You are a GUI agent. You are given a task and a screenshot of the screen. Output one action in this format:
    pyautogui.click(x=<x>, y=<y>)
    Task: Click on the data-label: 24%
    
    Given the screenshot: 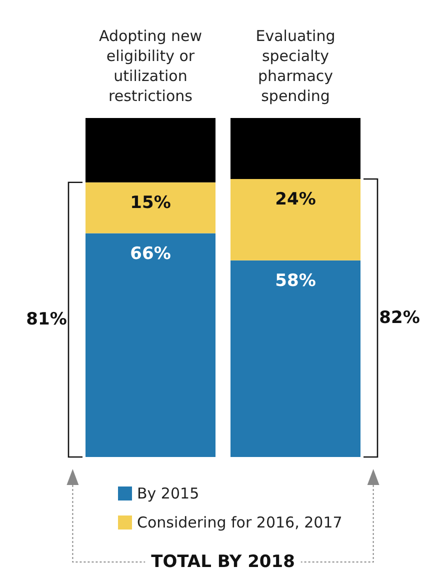 What is the action you would take?
    pyautogui.click(x=295, y=200)
    